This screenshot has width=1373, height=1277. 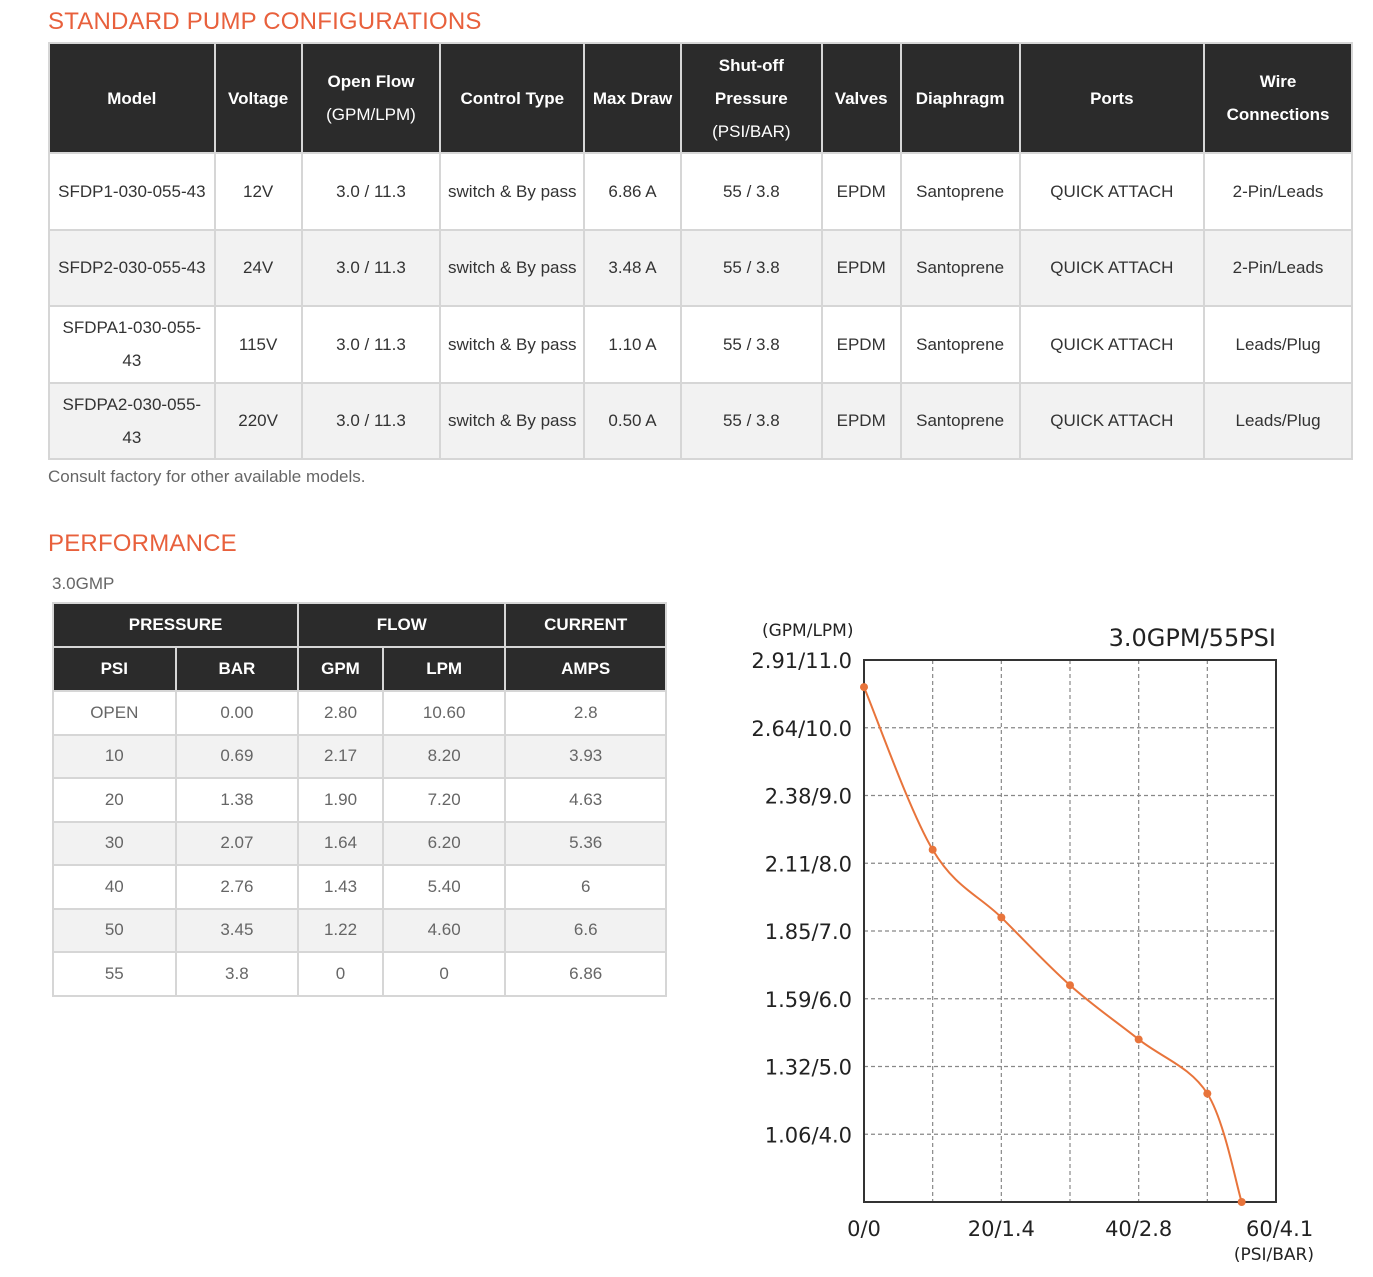 I want to click on table-row: 40 2.76 1.43 5.40 6, so click(x=359, y=887).